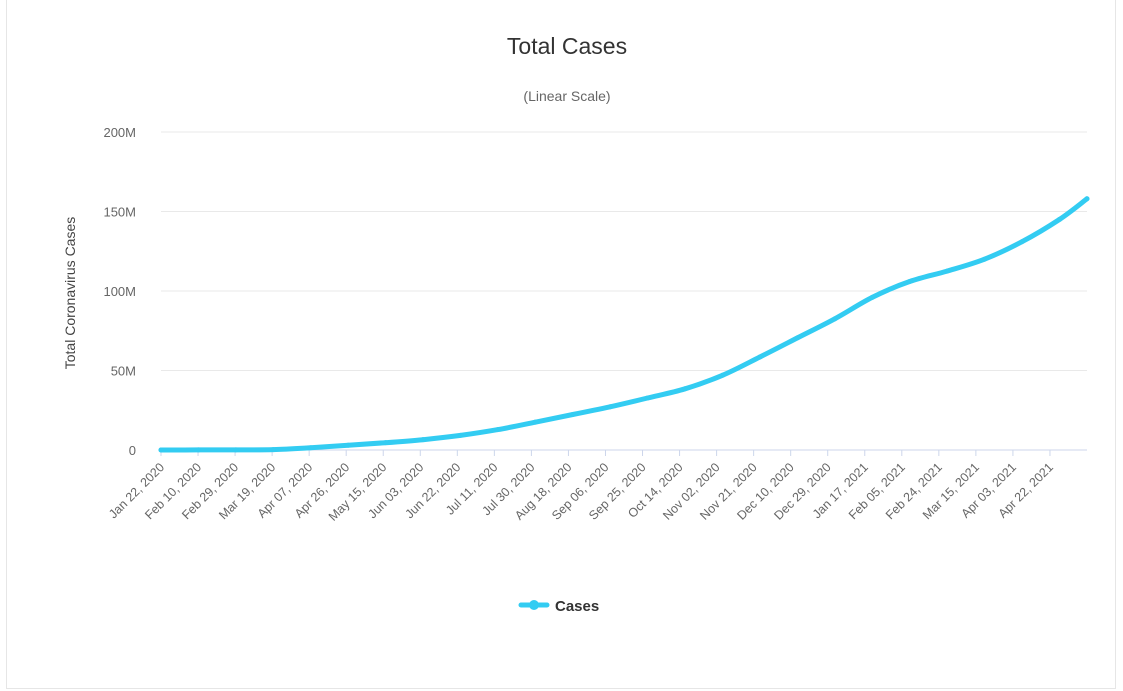 This screenshot has width=1123, height=691. I want to click on y-tick-label: 100M, so click(119, 291).